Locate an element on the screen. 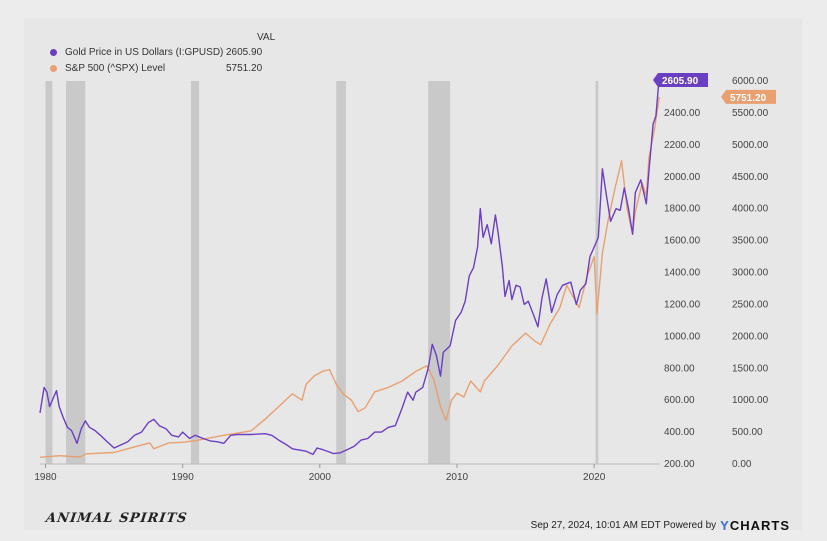 This screenshot has width=827, height=541. y-left-tick-600.00: 600.00 is located at coordinates (679, 400).